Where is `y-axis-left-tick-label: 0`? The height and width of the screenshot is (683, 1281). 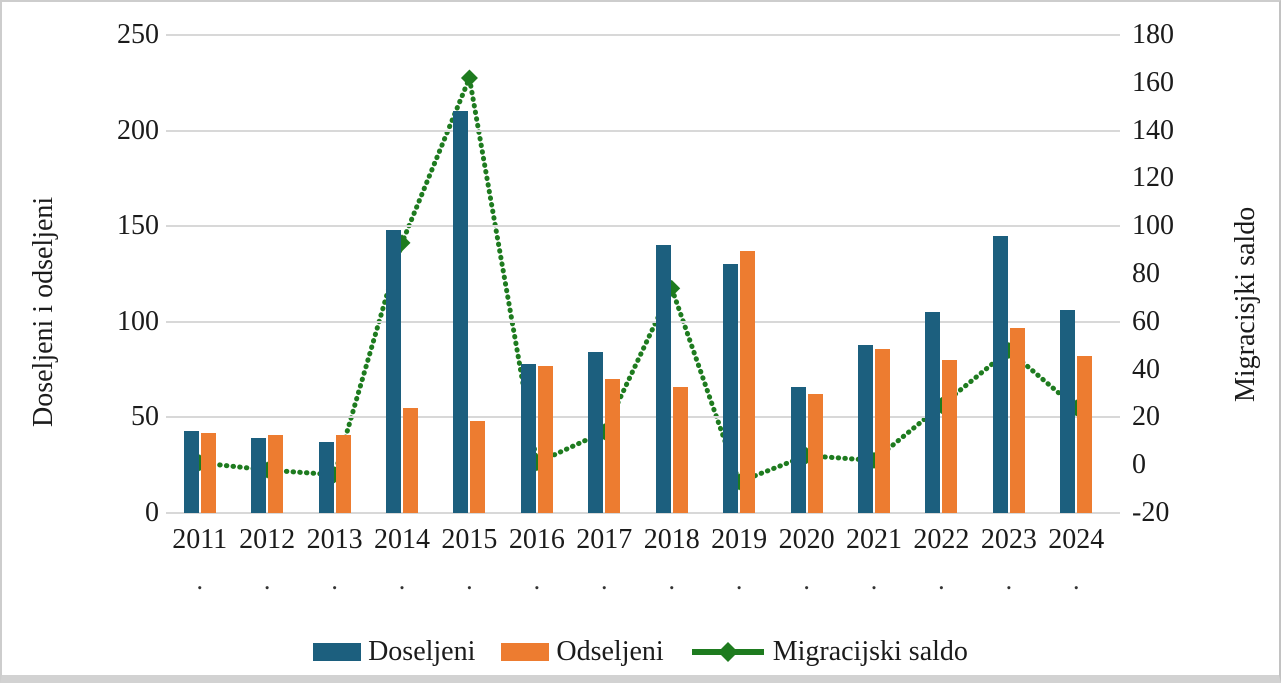
y-axis-left-tick-label: 0 is located at coordinates (152, 512).